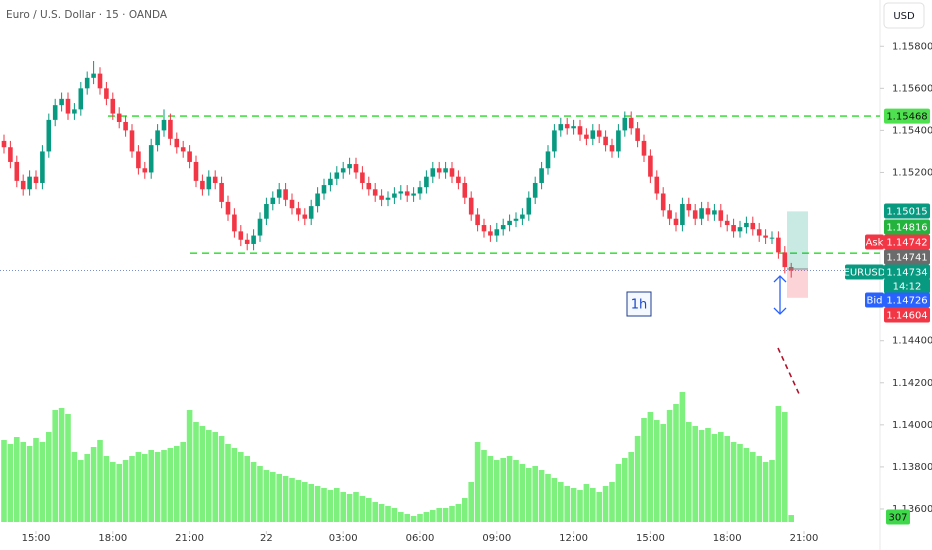  Describe the element at coordinates (36, 538) in the screenshot. I see `x-tick-label: 15:00` at that location.